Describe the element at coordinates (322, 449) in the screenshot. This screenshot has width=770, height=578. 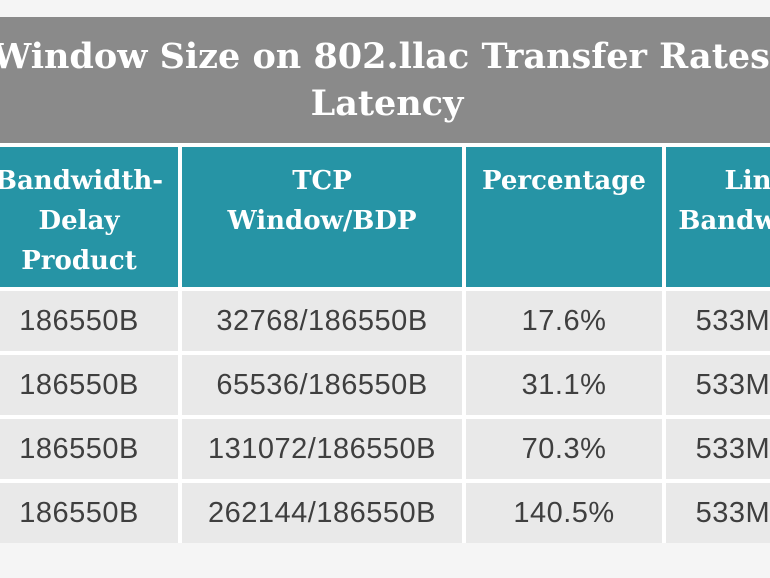
I see `table-cell-window-bdp: 131072/186550B` at that location.